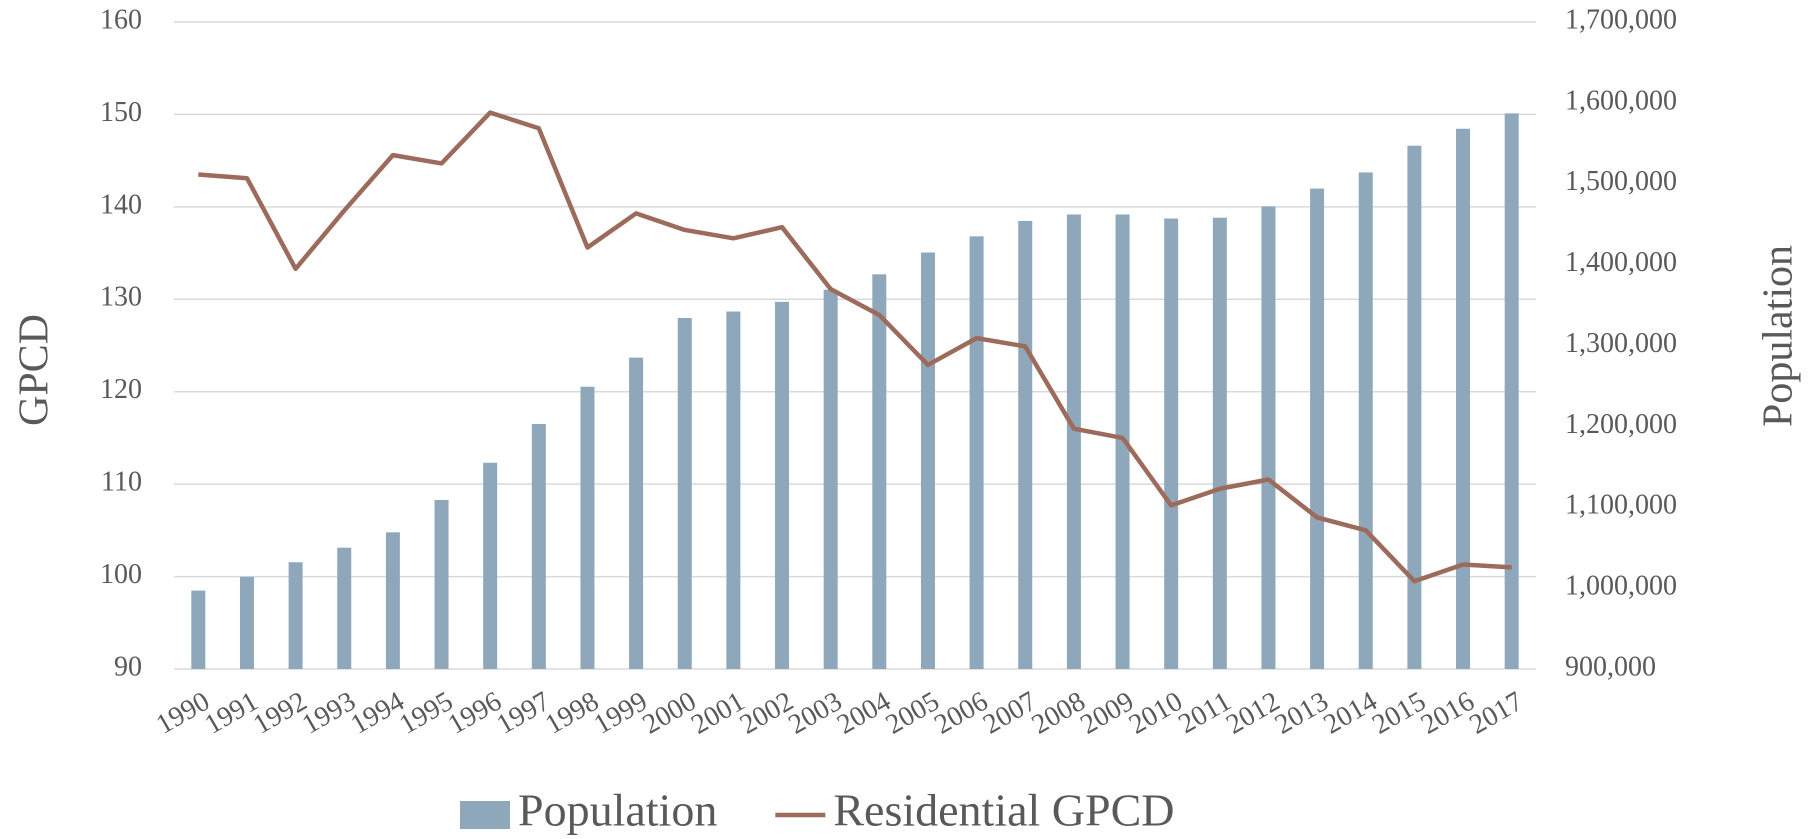  I want to click on y-tick-label: 100, so click(121, 574).